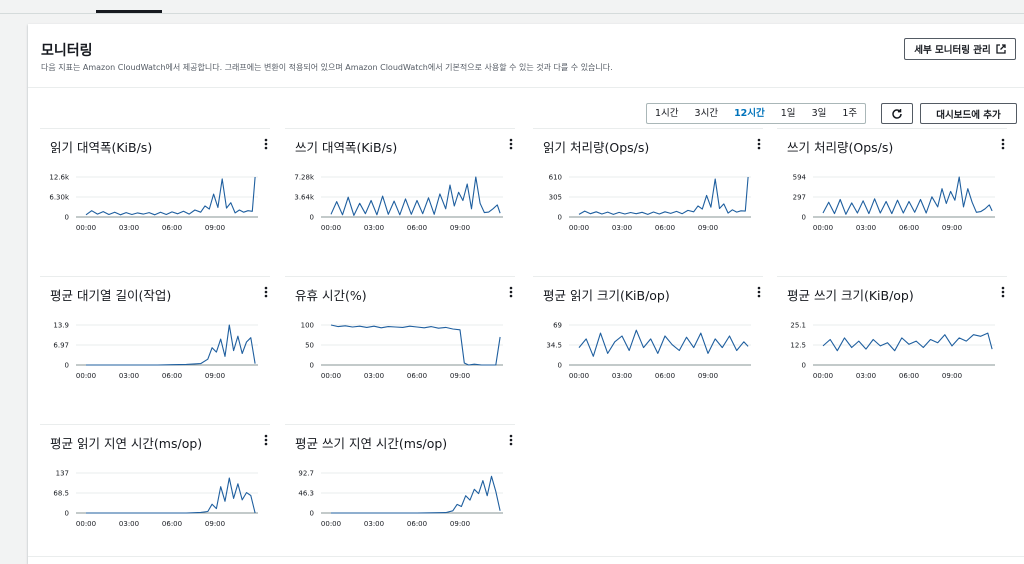  Describe the element at coordinates (61, 494) in the screenshot. I see `y-tick-label: 68.5` at that location.